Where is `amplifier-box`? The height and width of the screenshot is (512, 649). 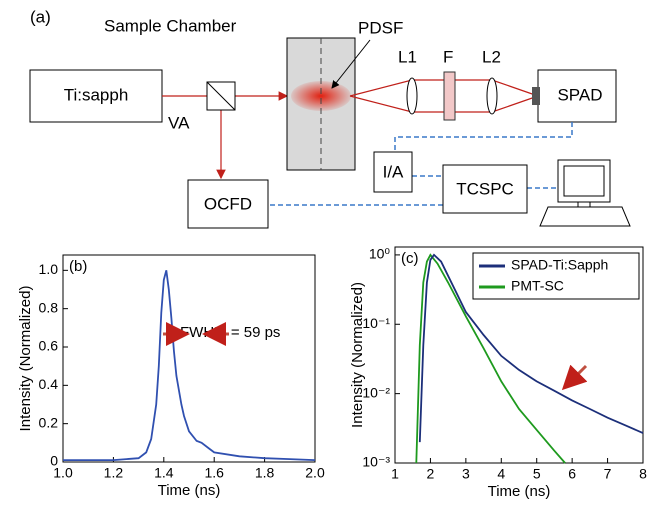 amplifier-box is located at coordinates (393, 172).